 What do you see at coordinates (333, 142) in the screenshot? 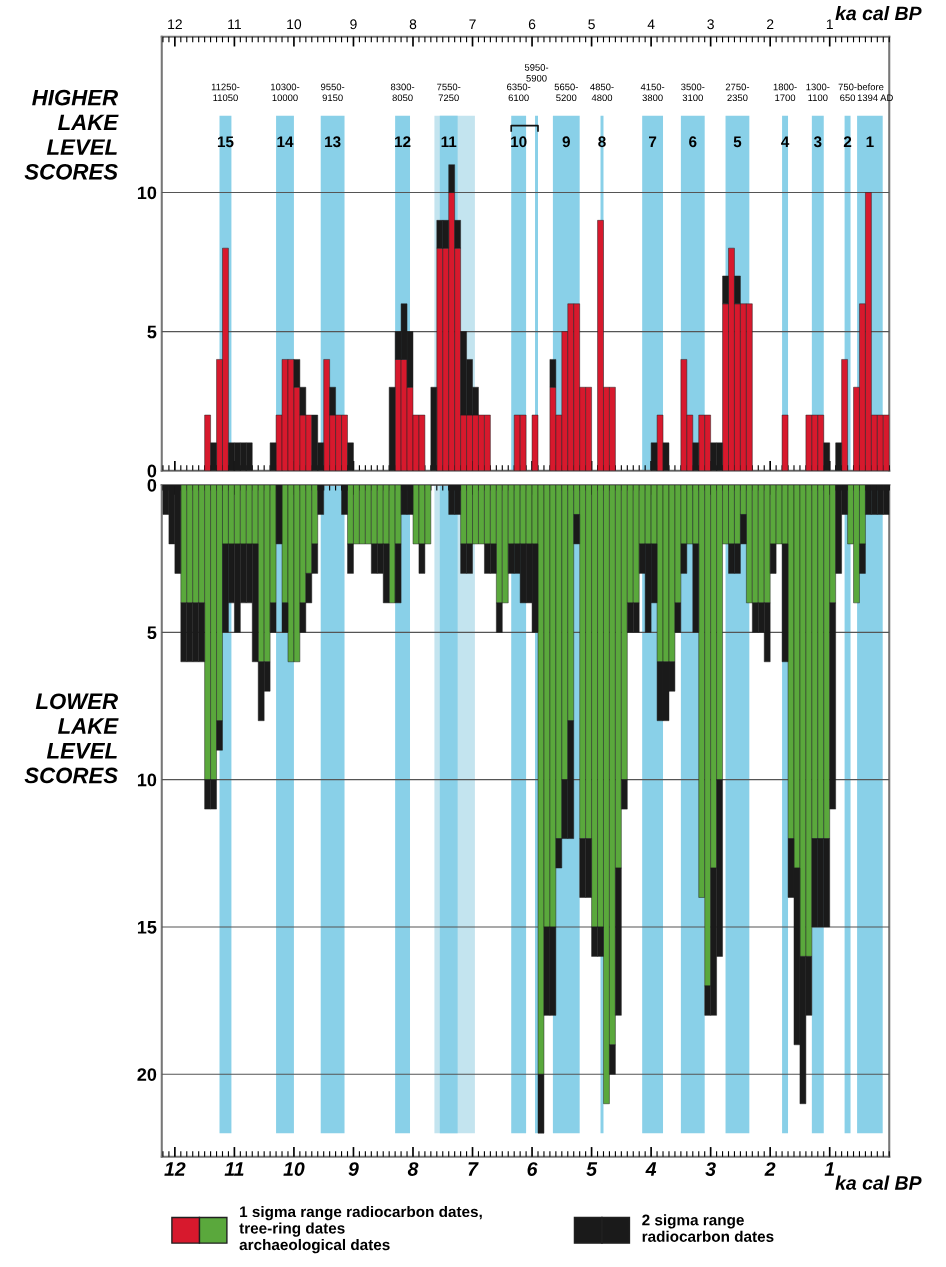
I see `band-label: 13` at bounding box center [333, 142].